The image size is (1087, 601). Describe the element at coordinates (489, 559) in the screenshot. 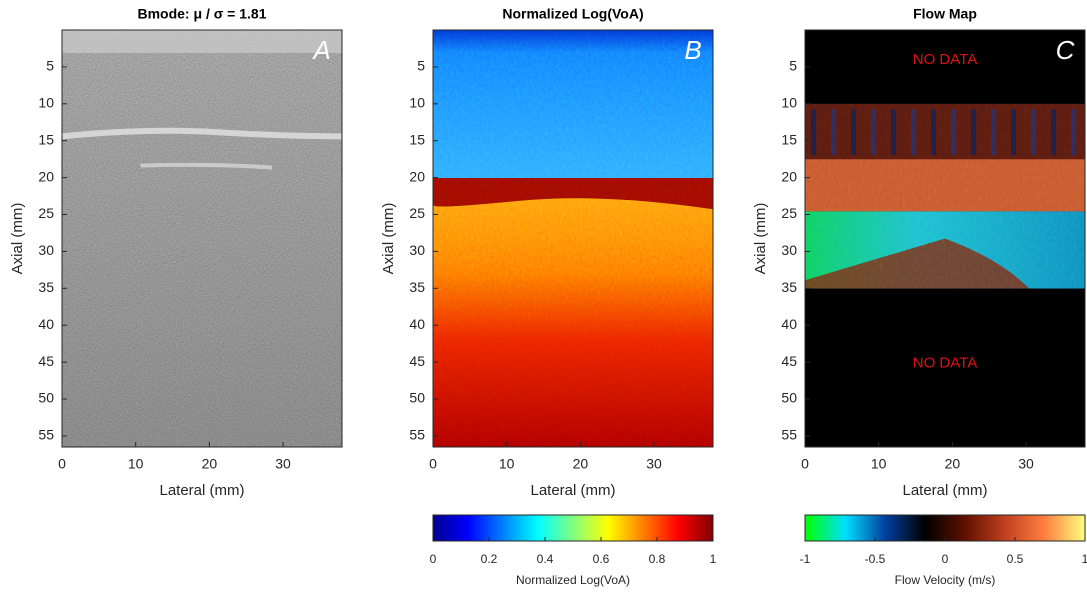

I see `colorbar-tick-label: 0.2` at that location.